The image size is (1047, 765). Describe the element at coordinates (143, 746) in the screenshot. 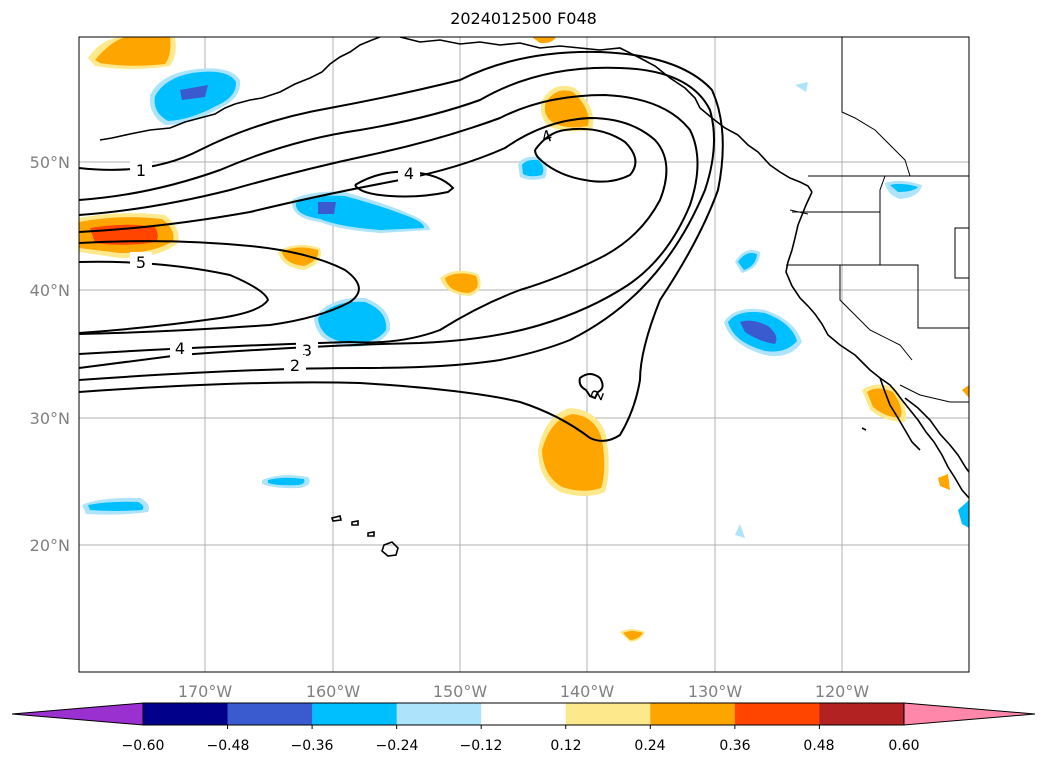

I see `colorbar-tick-label: −0.60` at that location.